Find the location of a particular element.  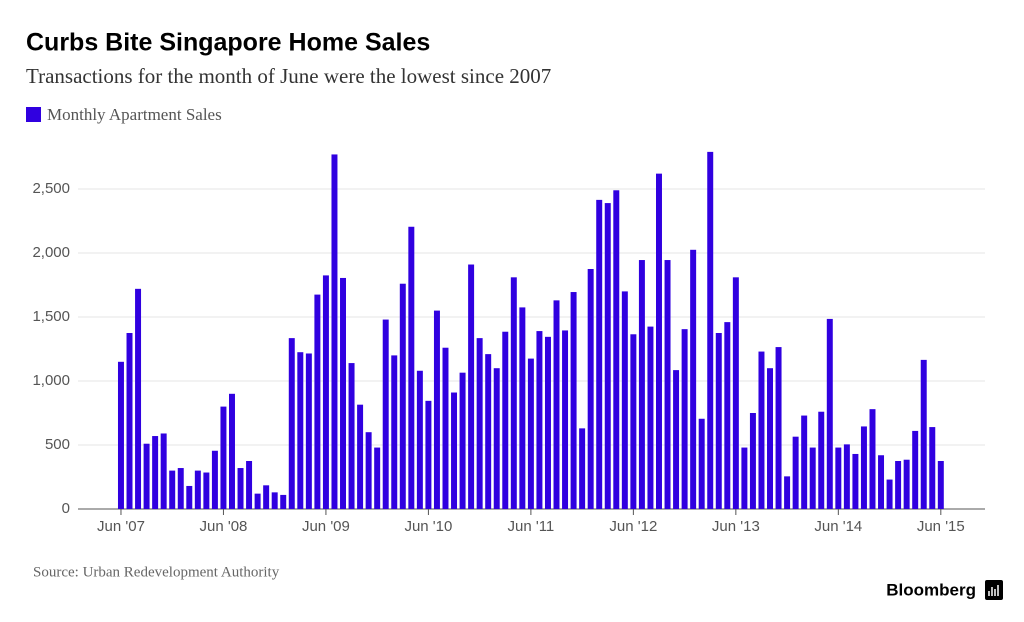

y-tick-label: 500 is located at coordinates (57, 444).